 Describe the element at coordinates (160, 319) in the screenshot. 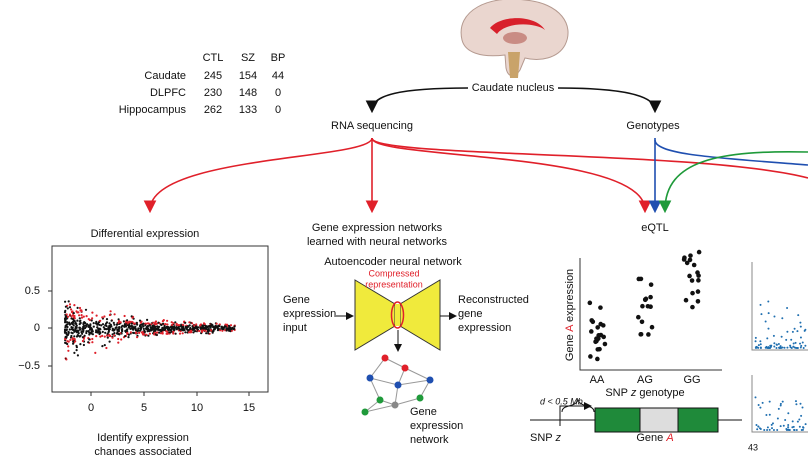

I see `plot-frame` at that location.